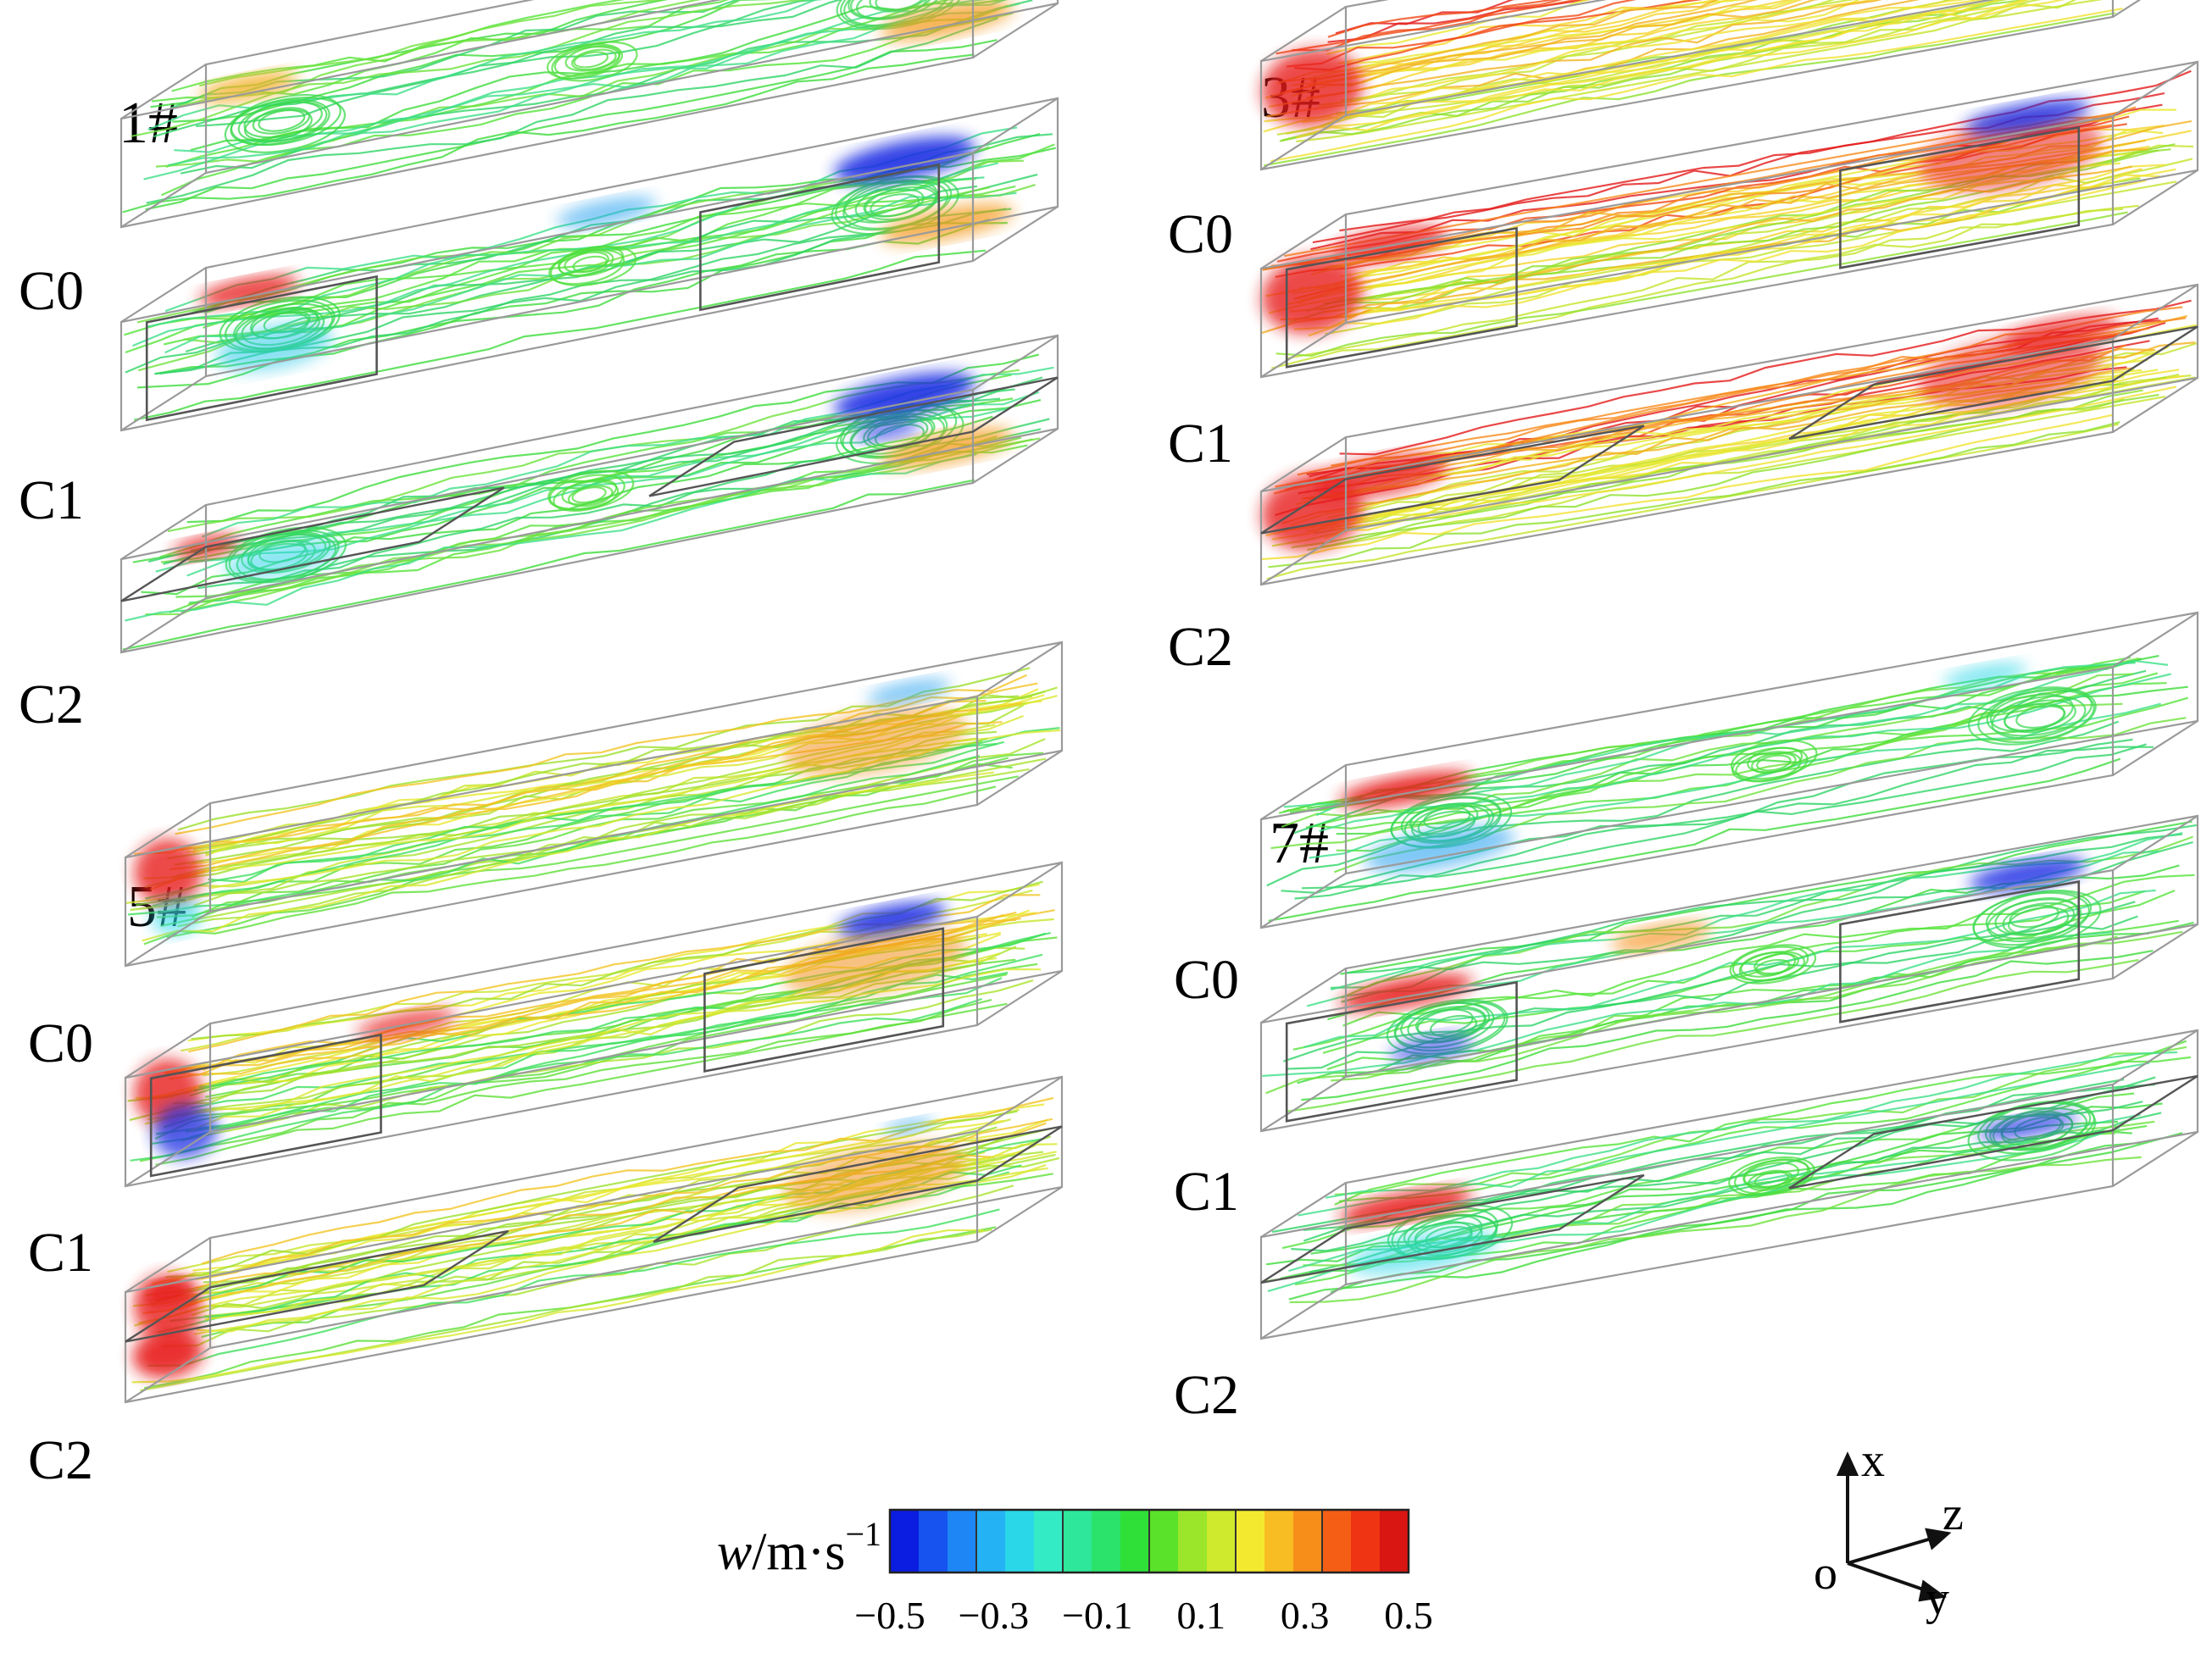 This screenshot has width=2212, height=1653. Describe the element at coordinates (1206, 1192) in the screenshot. I see `case-label-7-C1: C1` at that location.